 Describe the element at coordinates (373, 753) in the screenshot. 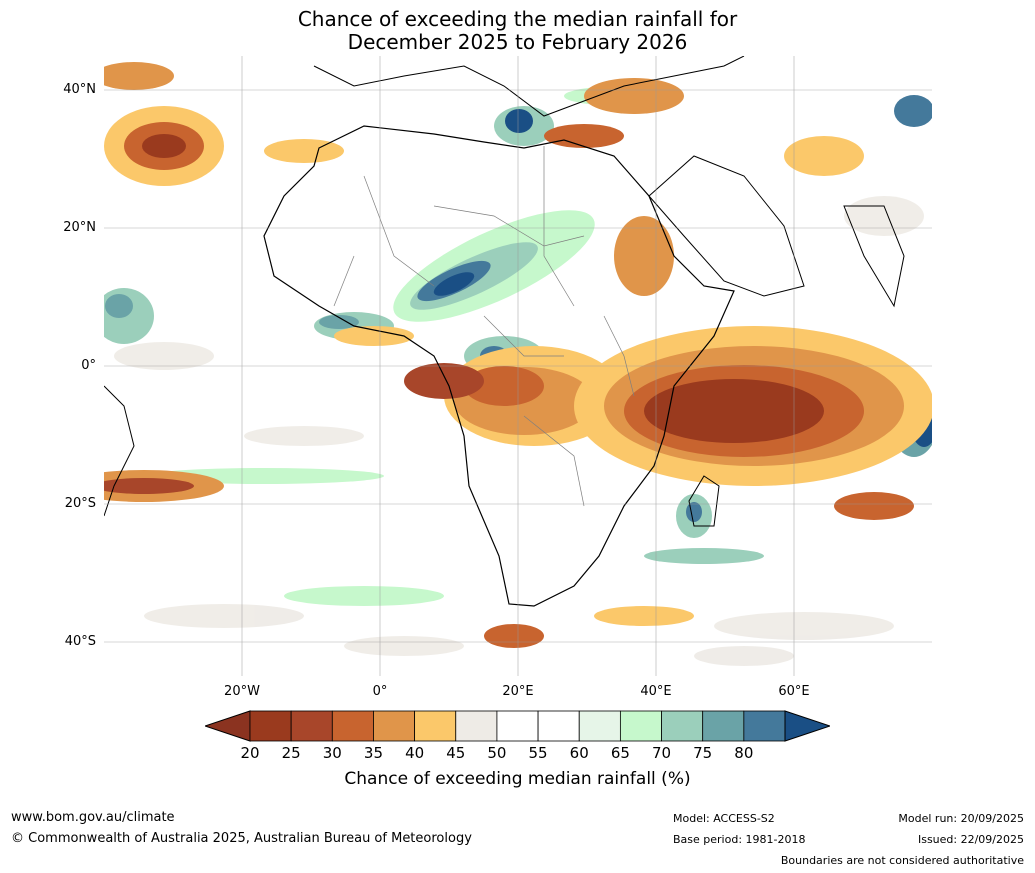

I see `colorbar-tick-label: 35` at that location.